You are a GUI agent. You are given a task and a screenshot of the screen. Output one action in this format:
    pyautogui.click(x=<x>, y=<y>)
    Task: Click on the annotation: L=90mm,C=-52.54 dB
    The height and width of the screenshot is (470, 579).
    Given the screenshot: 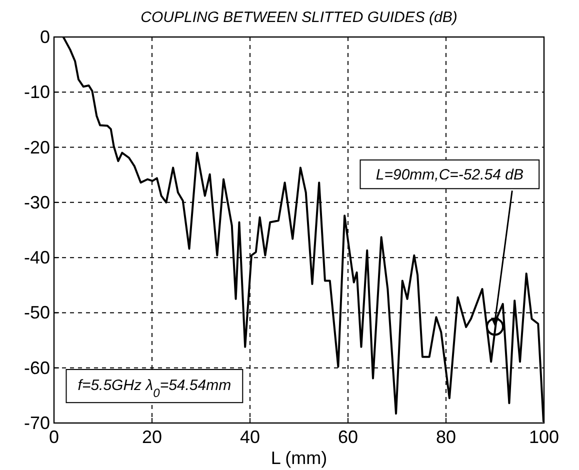 What is the action you would take?
    pyautogui.click(x=450, y=175)
    